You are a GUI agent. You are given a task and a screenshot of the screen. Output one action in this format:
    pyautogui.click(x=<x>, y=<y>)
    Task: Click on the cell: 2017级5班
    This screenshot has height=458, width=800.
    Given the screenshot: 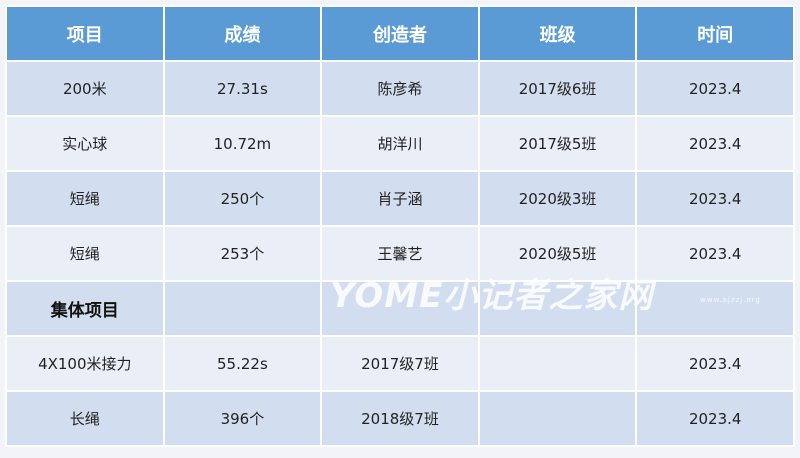 What is the action you would take?
    pyautogui.click(x=557, y=143)
    